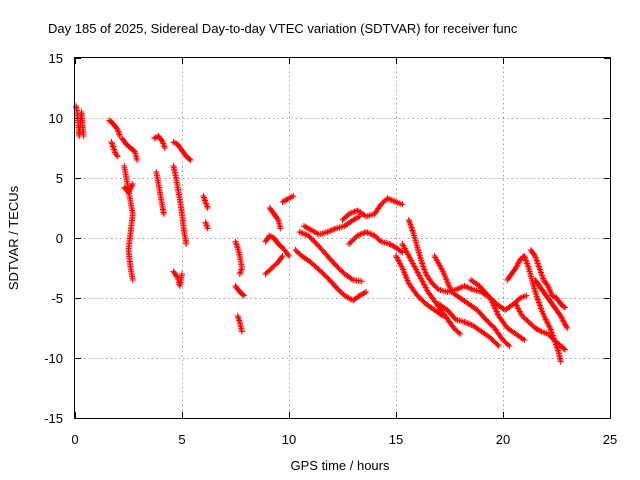 The height and width of the screenshot is (480, 640). What do you see at coordinates (53, 418) in the screenshot?
I see `y-tick-label: -15` at bounding box center [53, 418].